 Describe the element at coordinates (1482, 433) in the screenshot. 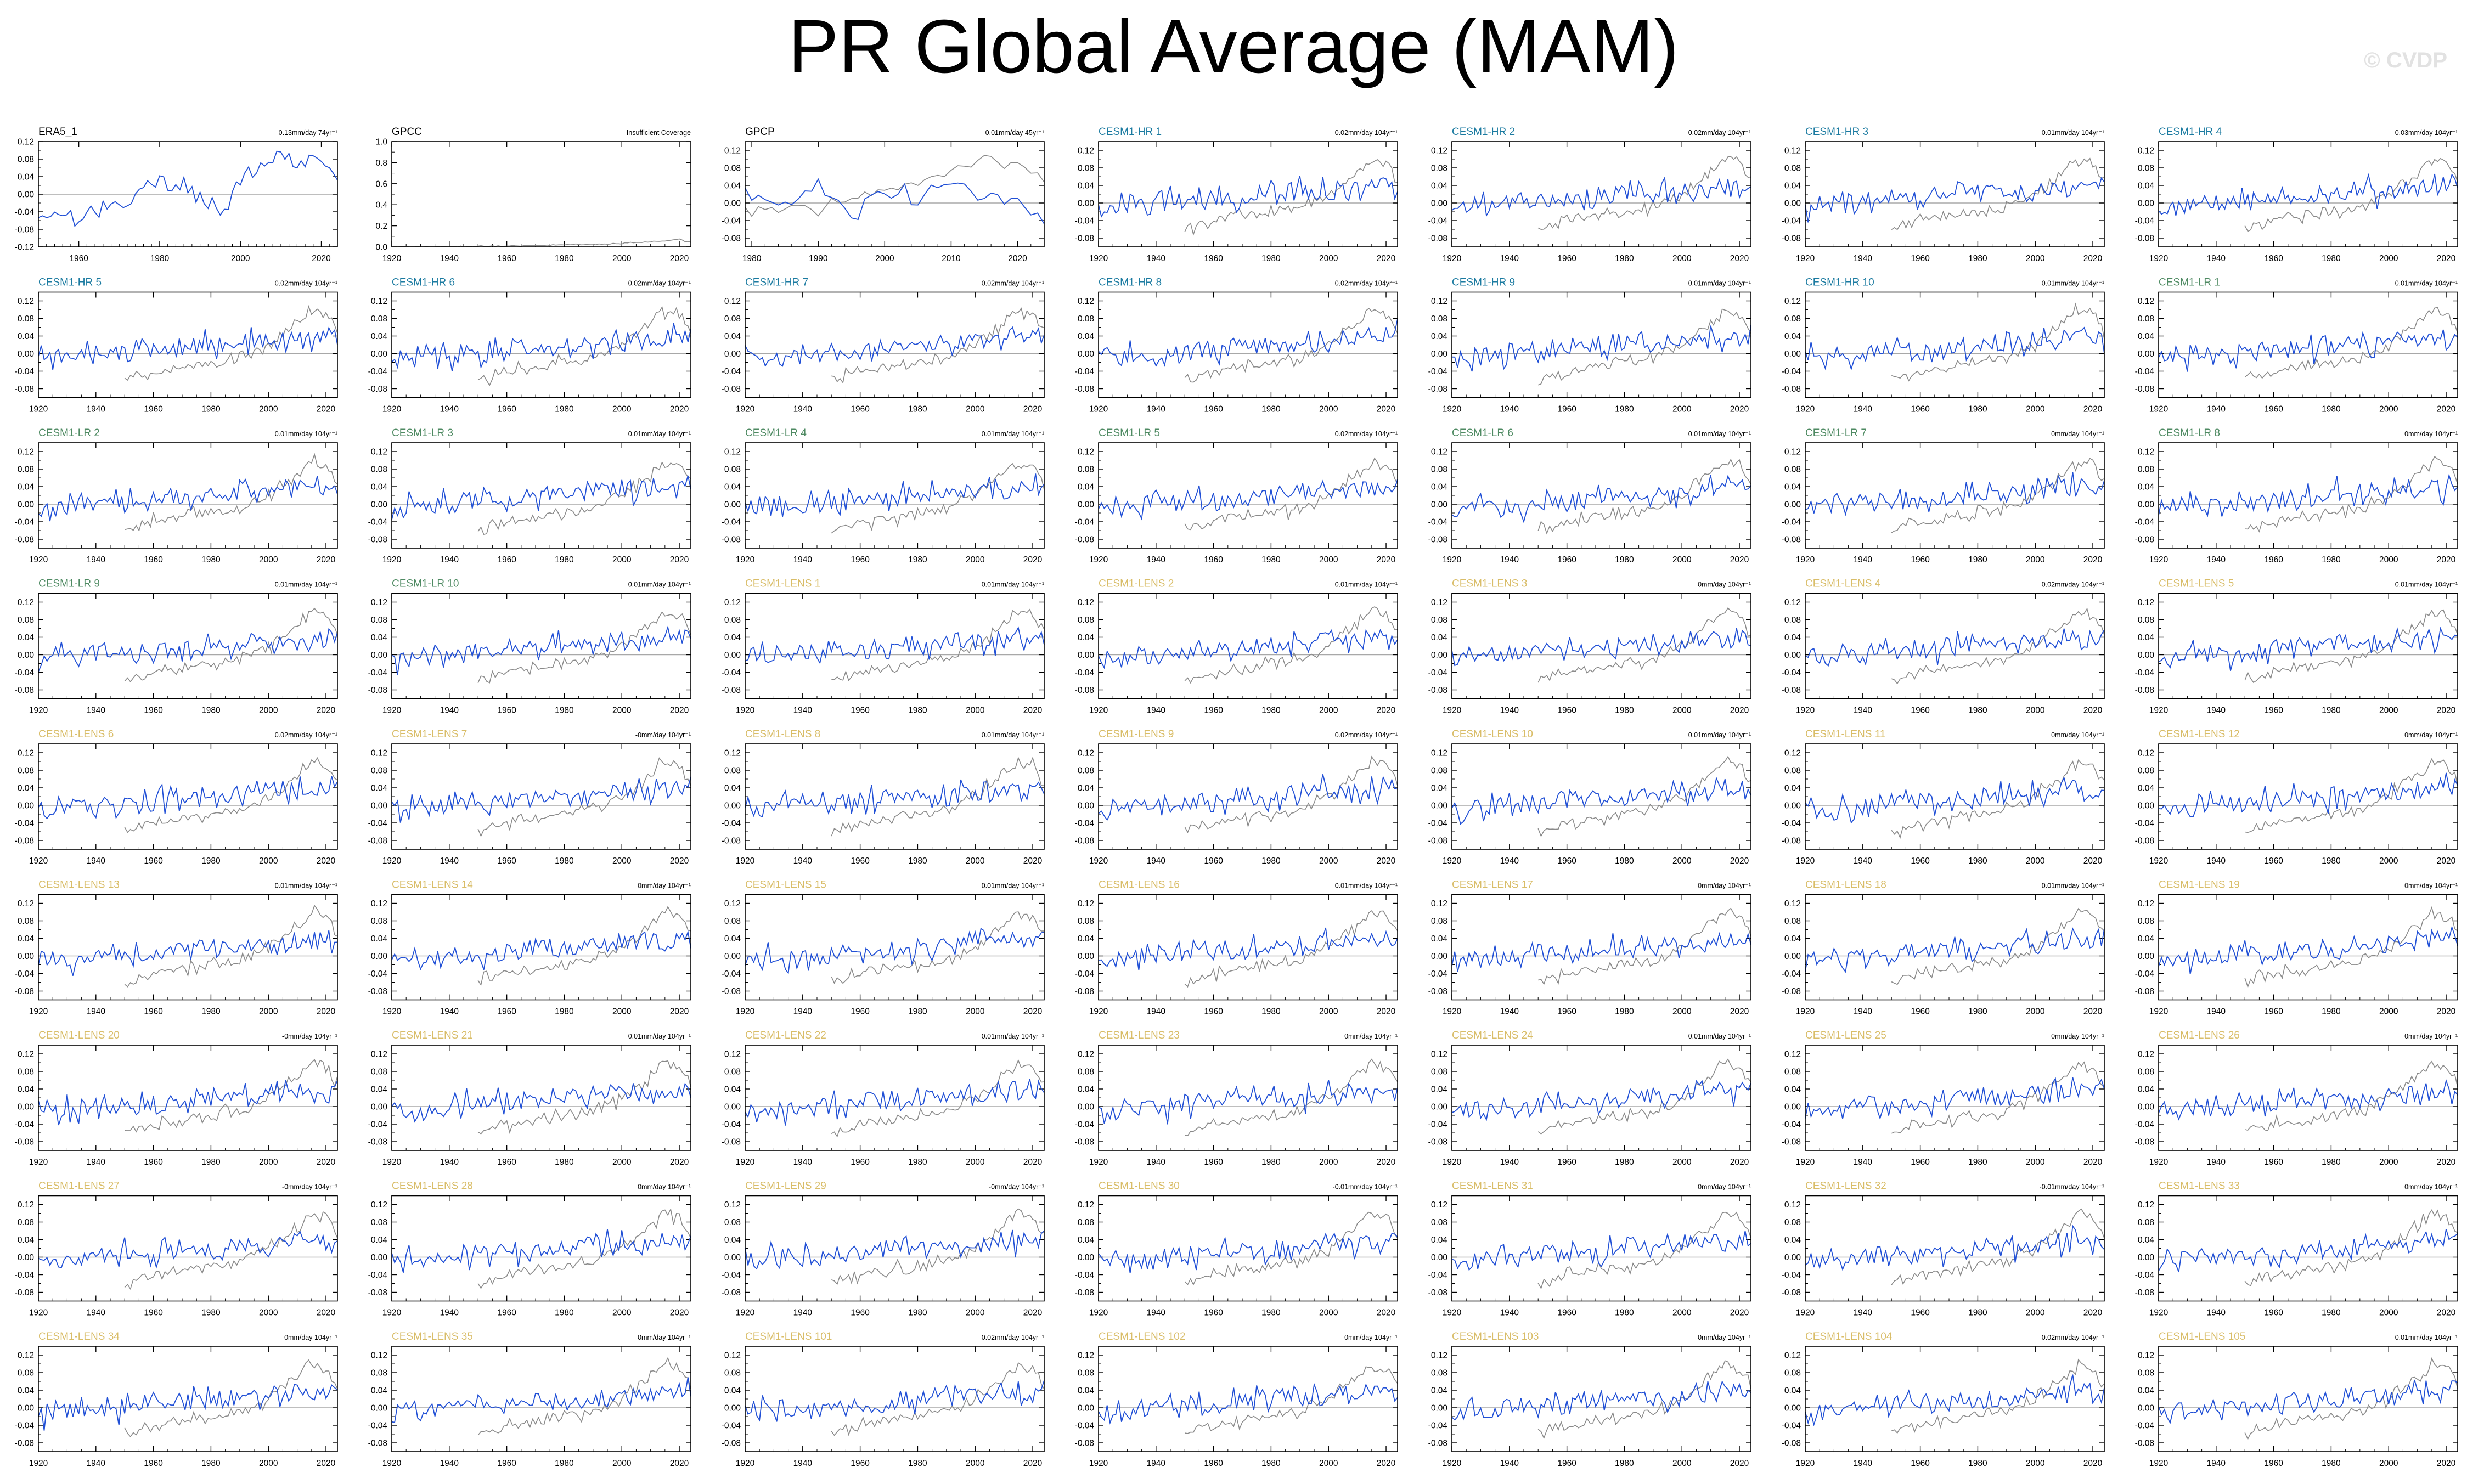

I see `panel-name: CESM1-LR 6` at that location.